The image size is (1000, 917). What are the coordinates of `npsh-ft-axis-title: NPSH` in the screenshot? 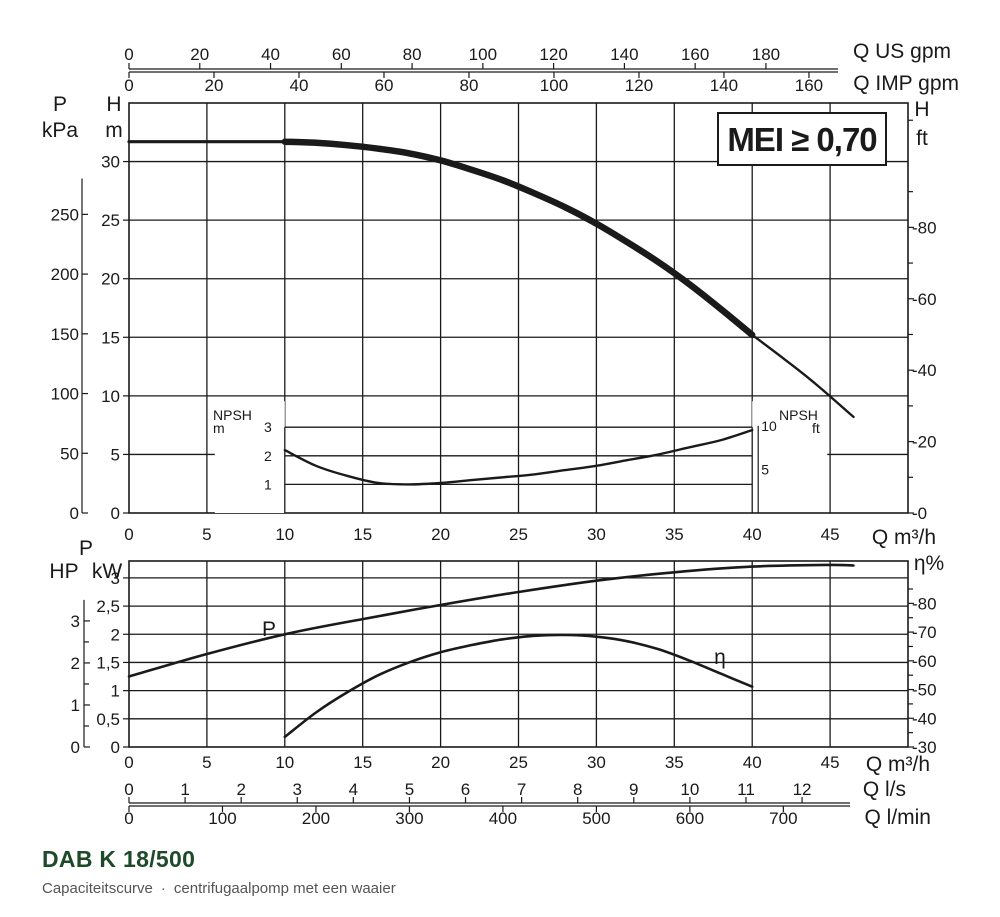 It's located at (798, 415).